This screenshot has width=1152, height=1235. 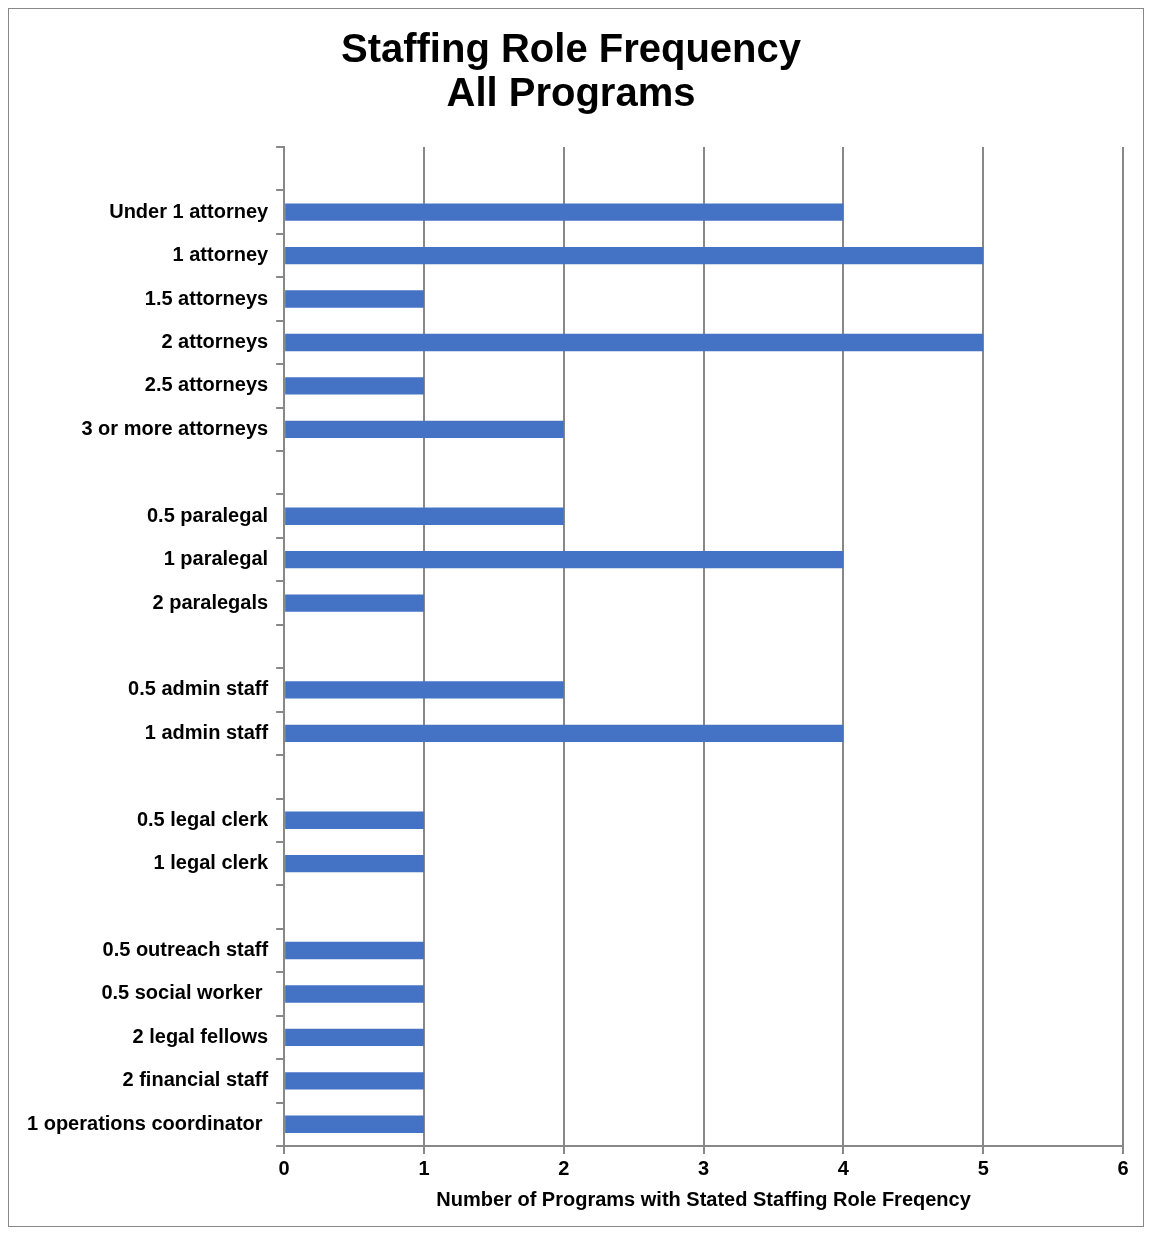 What do you see at coordinates (210, 601) in the screenshot?
I see `y-tick-label: 2 paralegals` at bounding box center [210, 601].